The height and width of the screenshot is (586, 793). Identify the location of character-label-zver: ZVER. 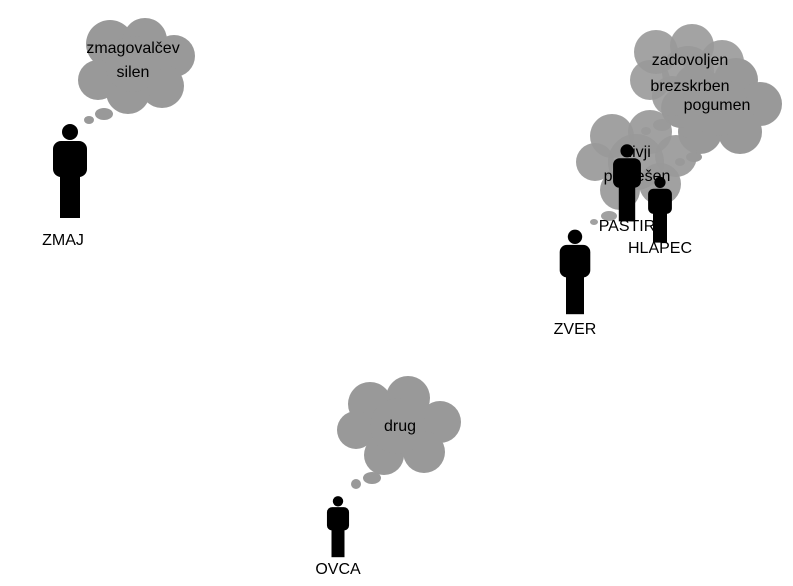
(575, 329).